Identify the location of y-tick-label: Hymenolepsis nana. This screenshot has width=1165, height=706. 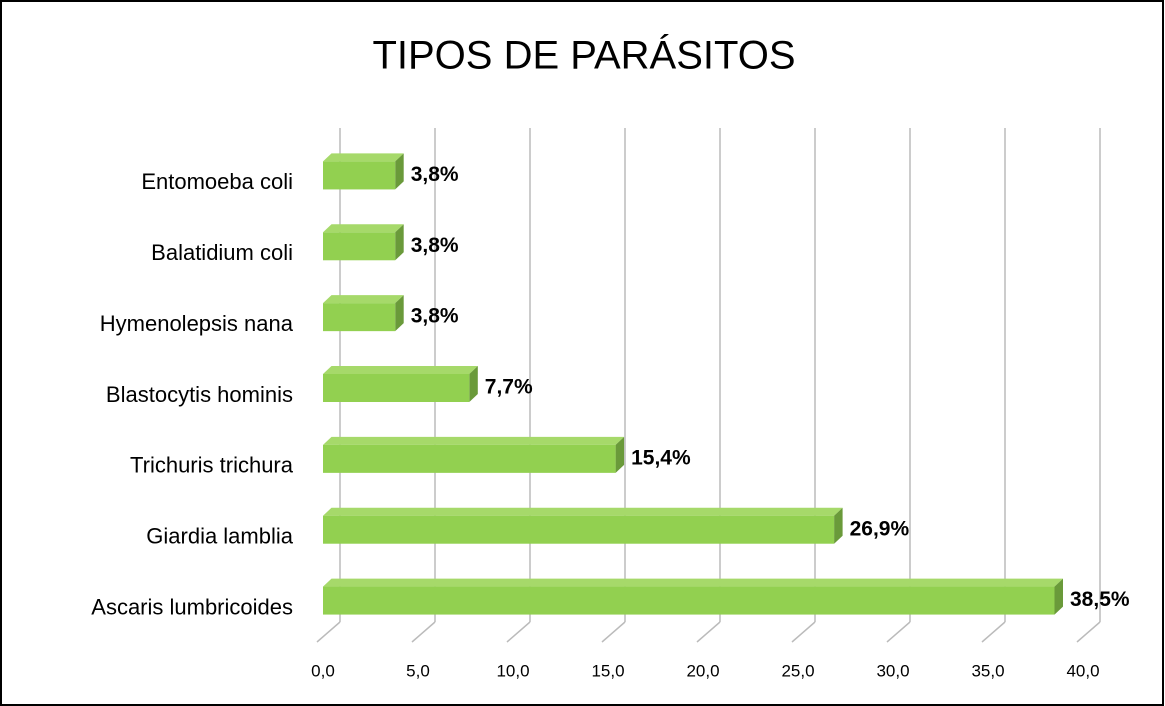
(197, 323).